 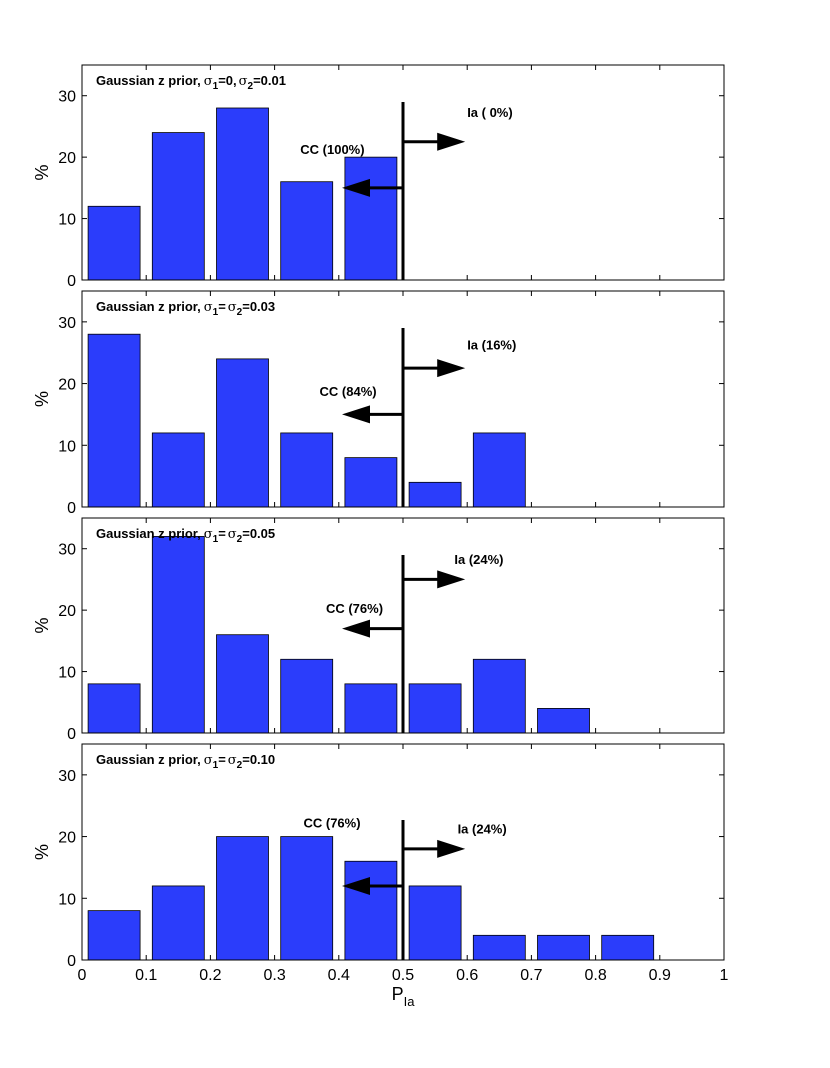 What do you see at coordinates (531, 975) in the screenshot?
I see `x-tick-label: 0.7` at bounding box center [531, 975].